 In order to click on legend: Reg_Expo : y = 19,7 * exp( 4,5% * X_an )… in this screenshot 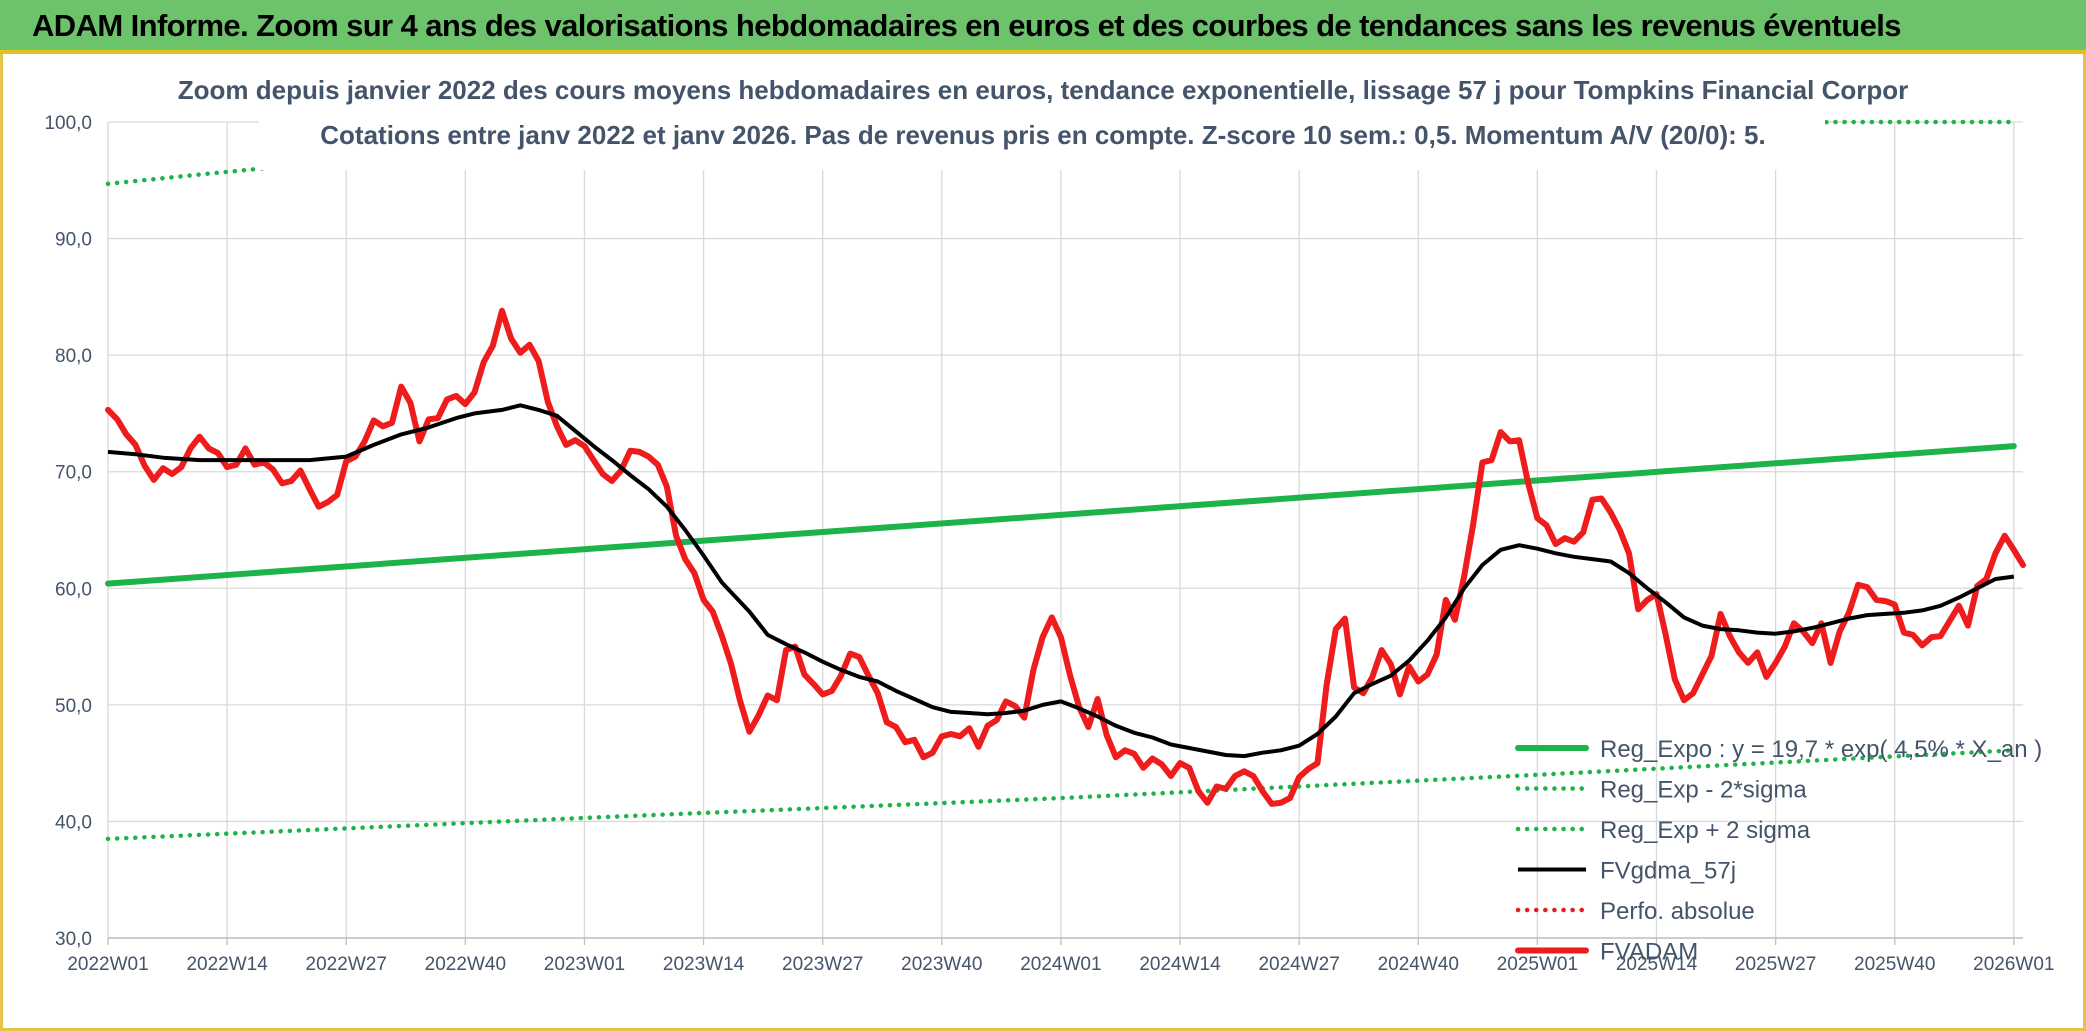, I will do `click(1778, 851)`.